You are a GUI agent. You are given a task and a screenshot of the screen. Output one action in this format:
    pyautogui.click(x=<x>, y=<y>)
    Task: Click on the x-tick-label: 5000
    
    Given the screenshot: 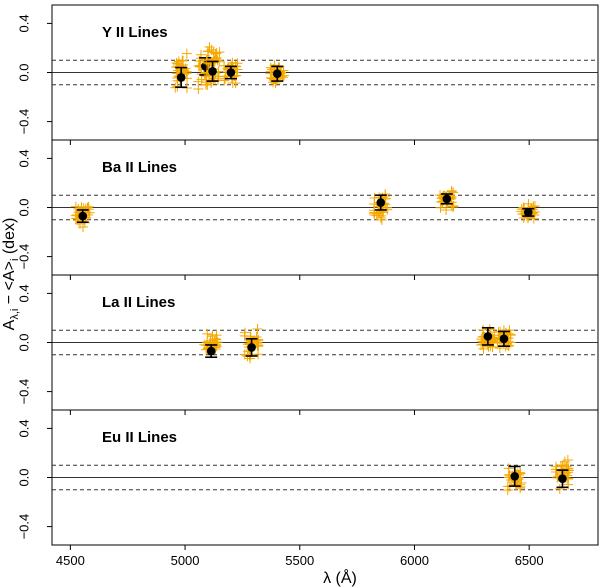 What is the action you would take?
    pyautogui.click(x=185, y=560)
    